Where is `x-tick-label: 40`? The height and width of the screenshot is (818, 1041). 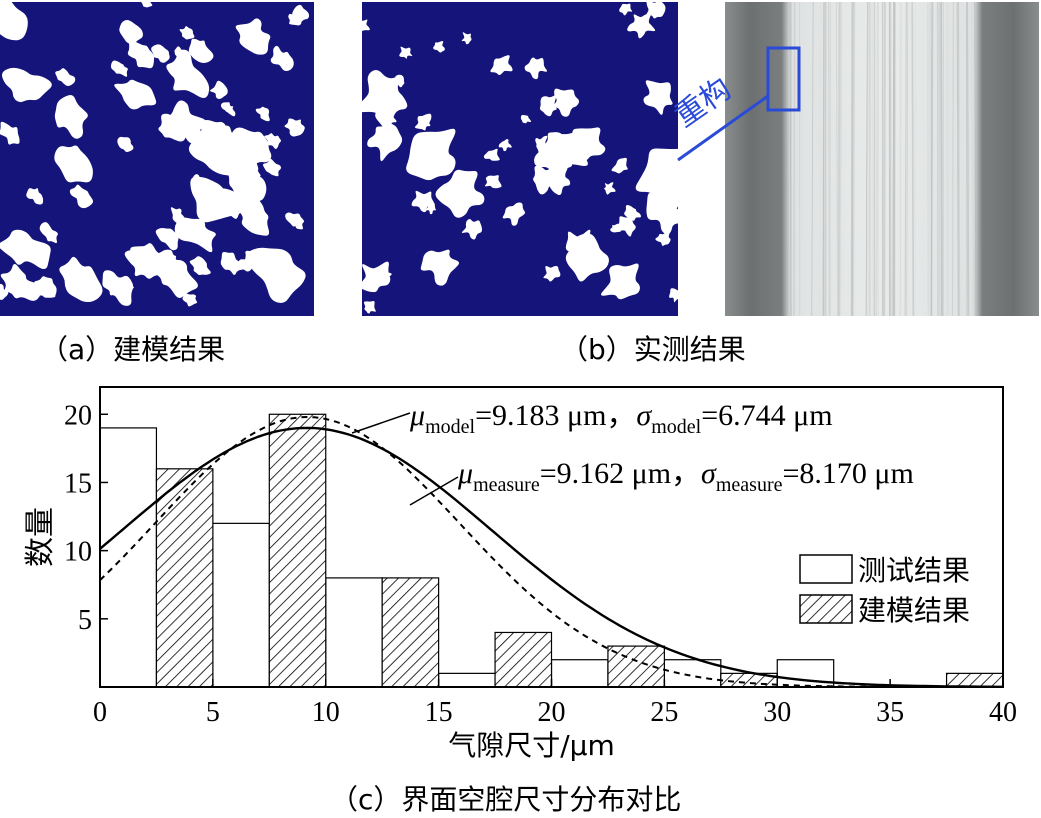
x-tick-label: 40 is located at coordinates (1003, 712).